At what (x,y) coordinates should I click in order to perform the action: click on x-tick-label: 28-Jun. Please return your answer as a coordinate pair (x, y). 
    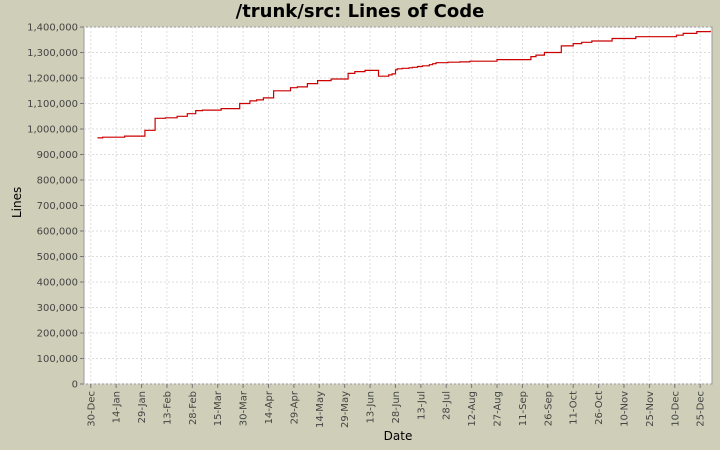
    Looking at the image, I should click on (396, 407).